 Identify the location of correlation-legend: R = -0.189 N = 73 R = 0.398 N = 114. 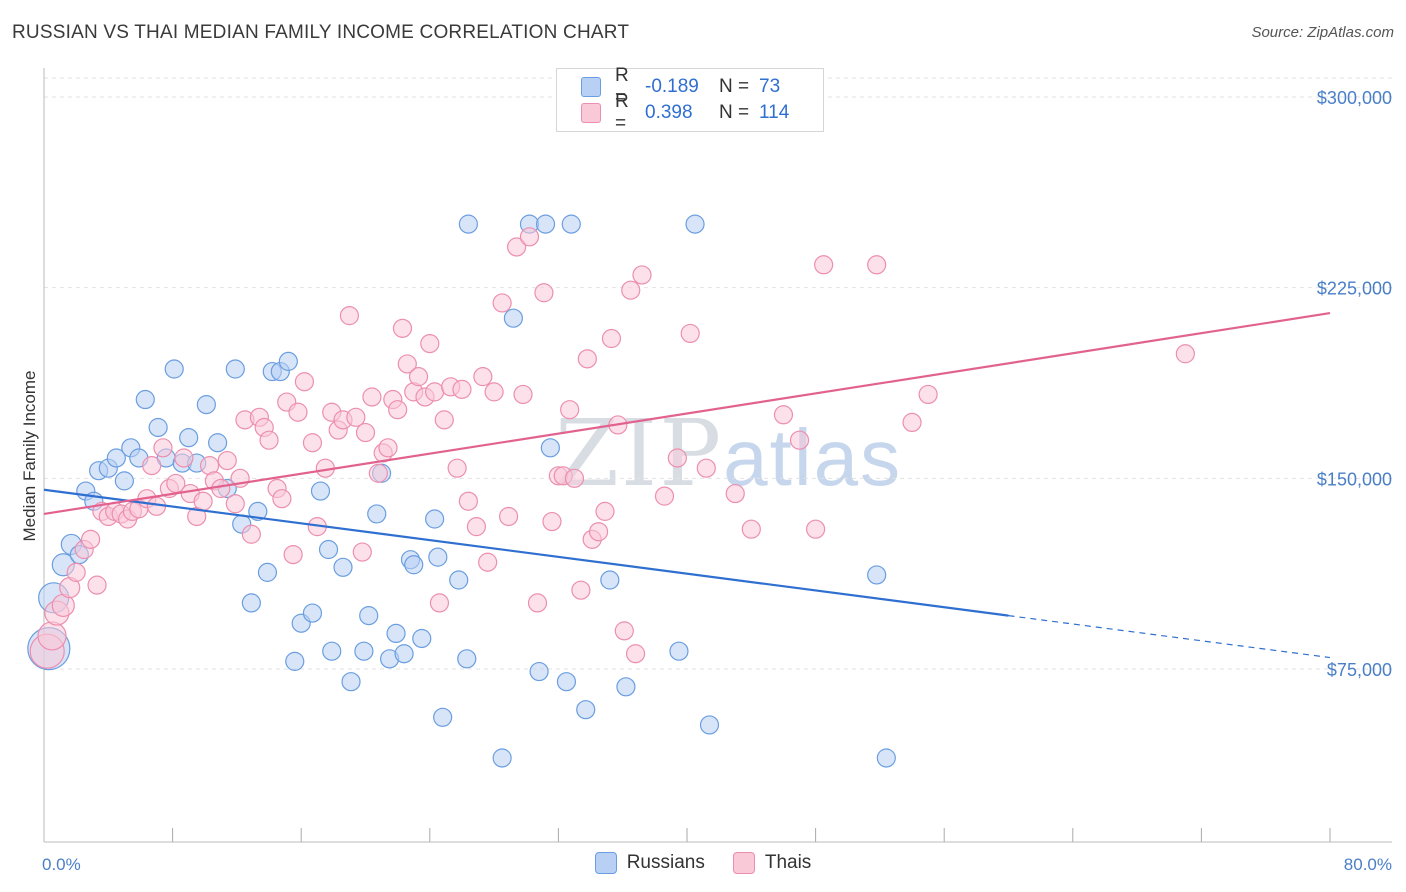
(690, 99).